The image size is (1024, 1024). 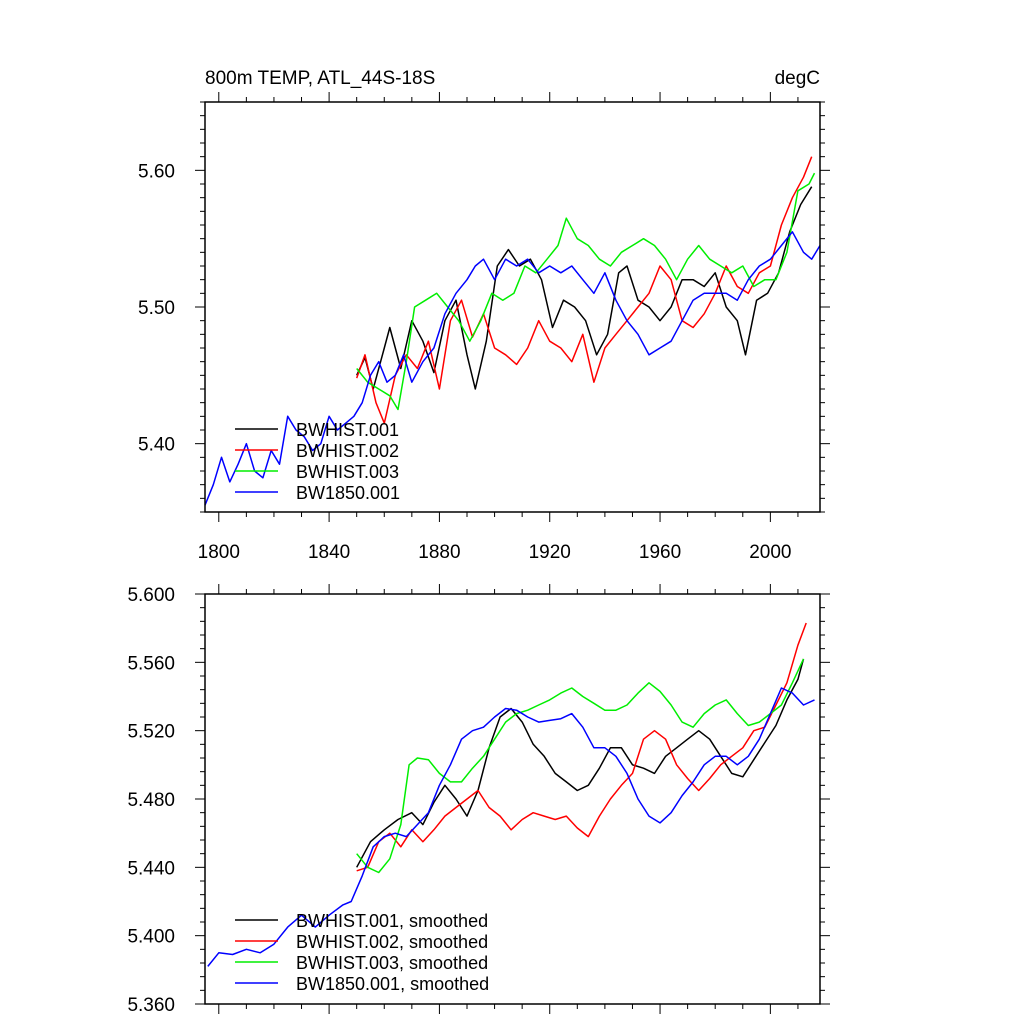 I want to click on y-tick-label: 5.50, so click(x=156, y=308).